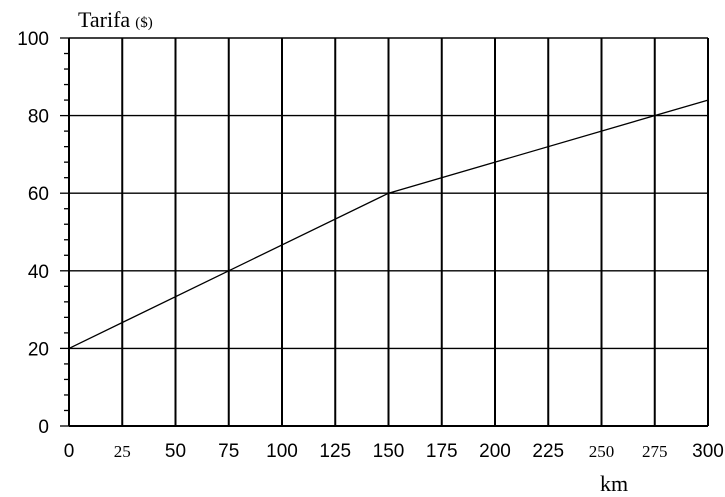 Image resolution: width=725 pixels, height=497 pixels. I want to click on y-axis-label: Tarifa ($), so click(115, 19).